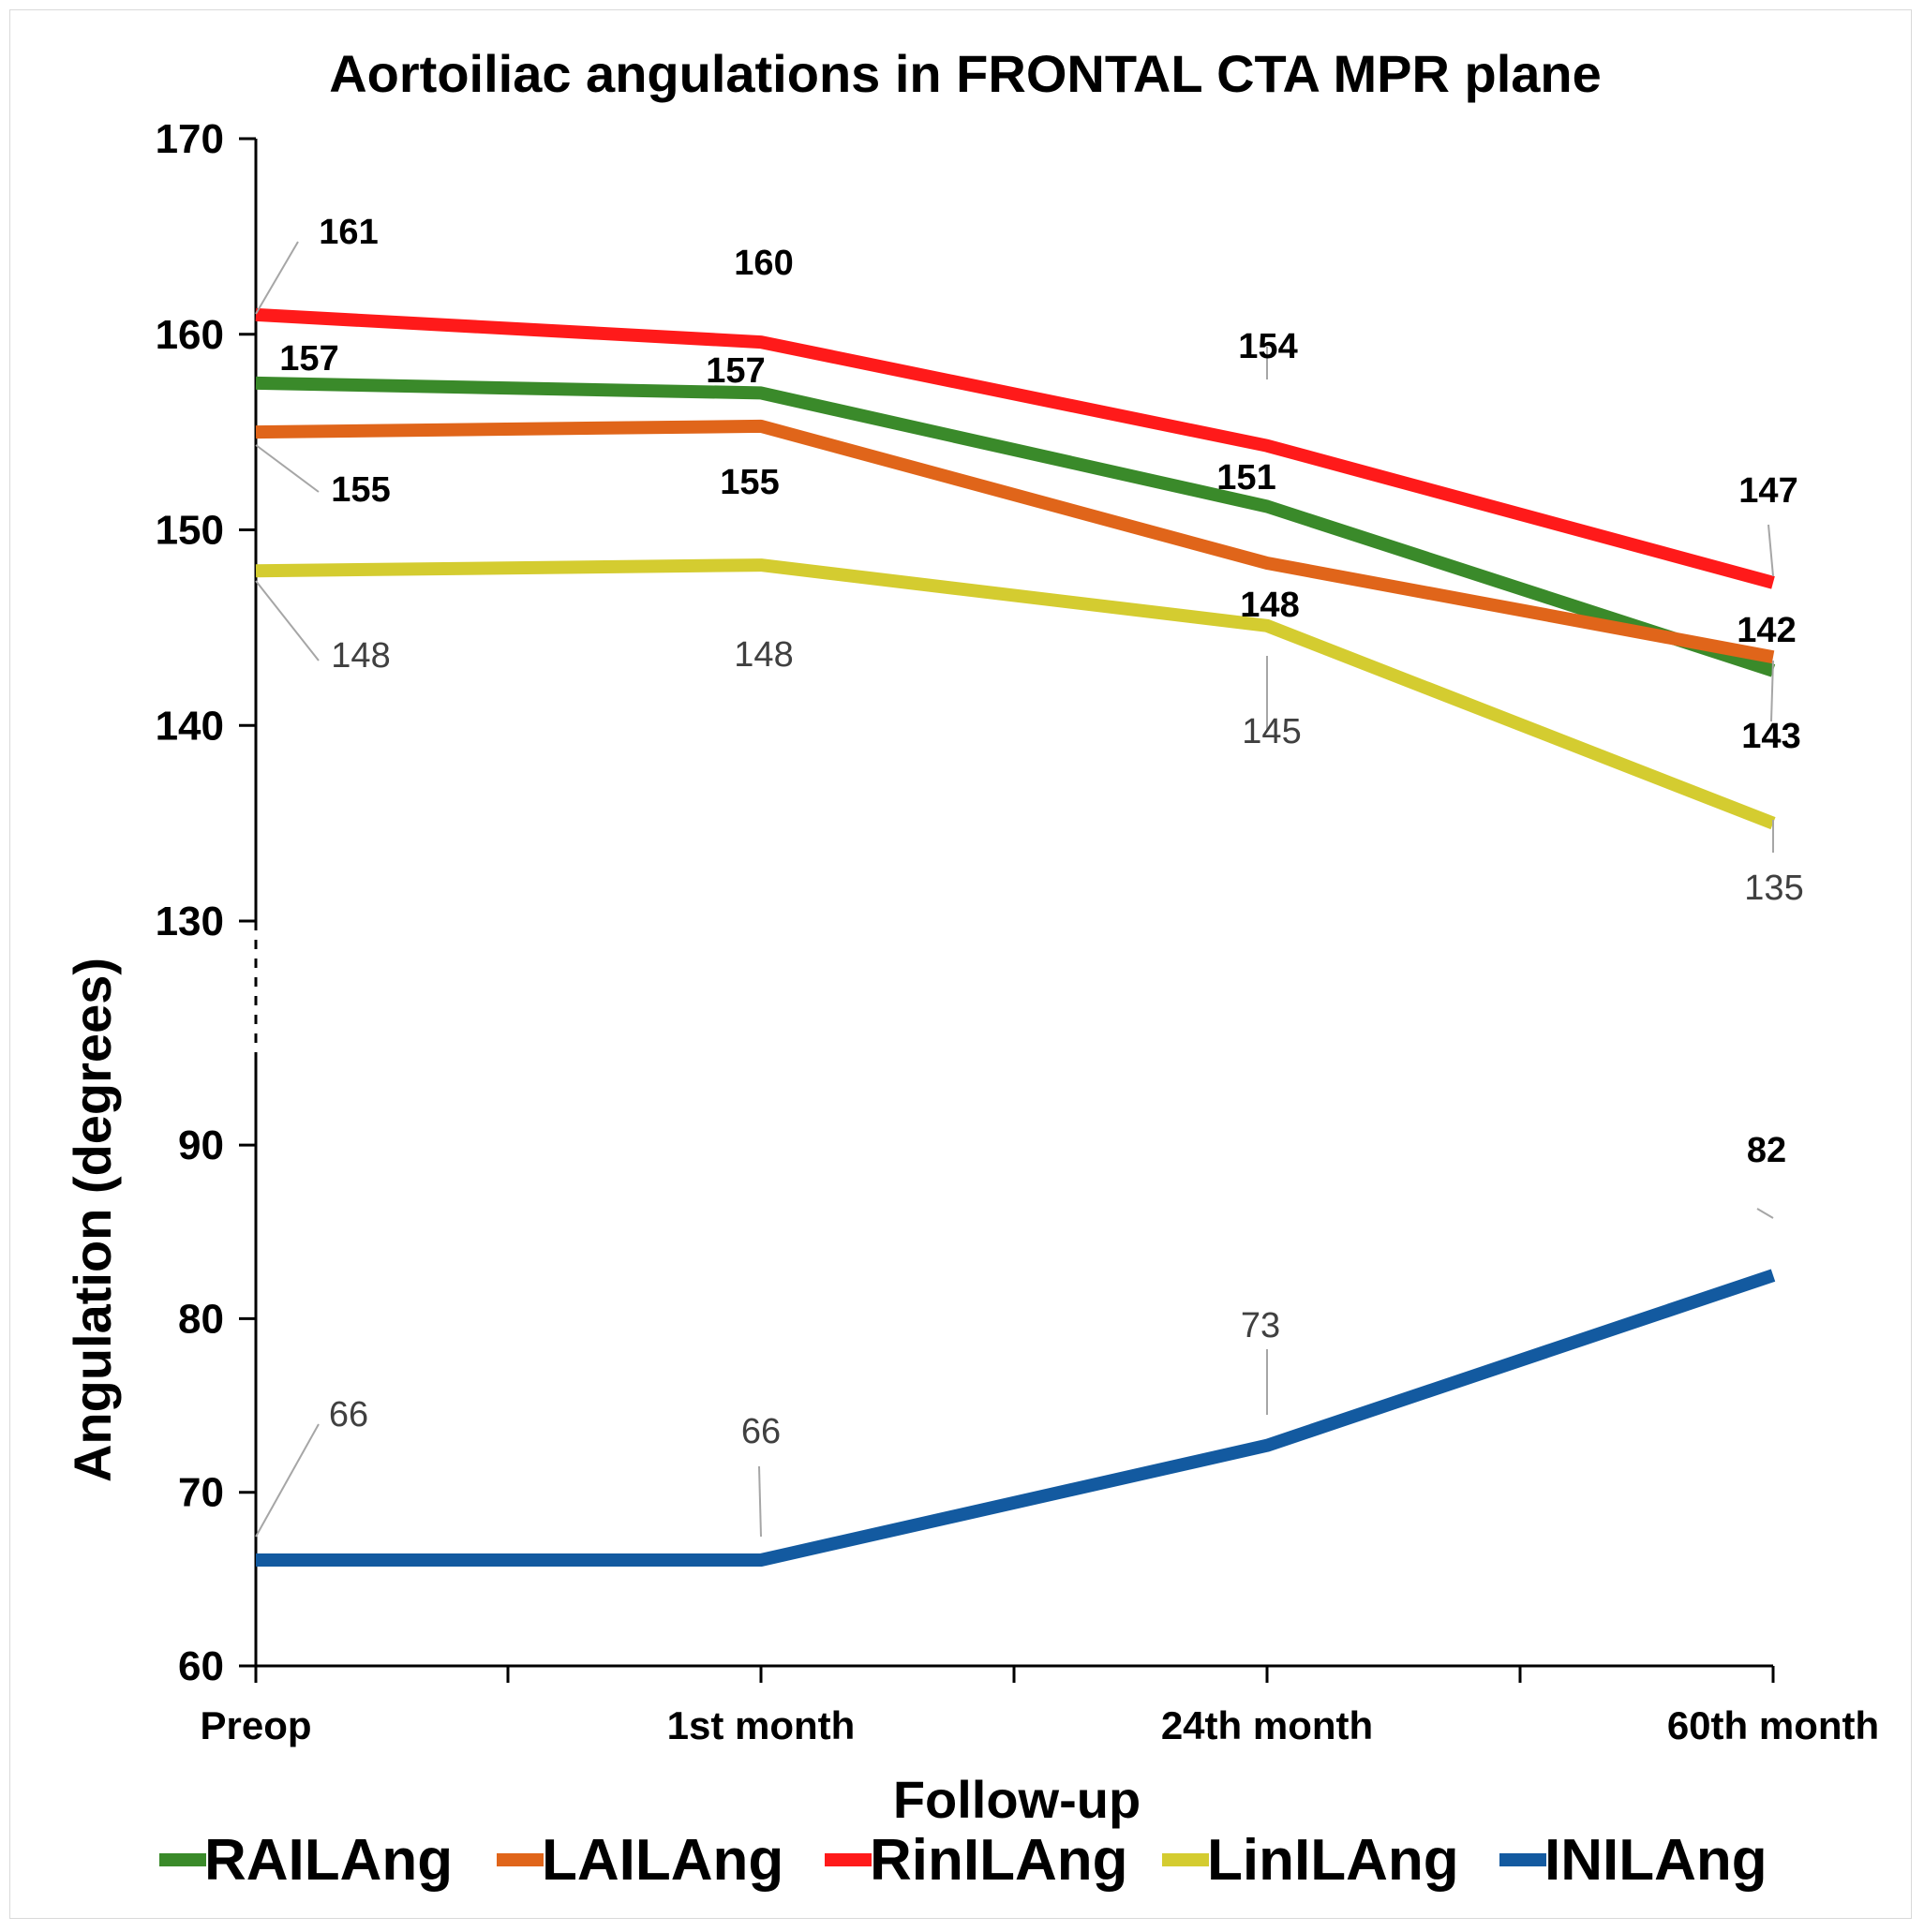 The width and height of the screenshot is (1924, 1932). Describe the element at coordinates (1267, 347) in the screenshot. I see `data-label-rinilang: 154` at that location.